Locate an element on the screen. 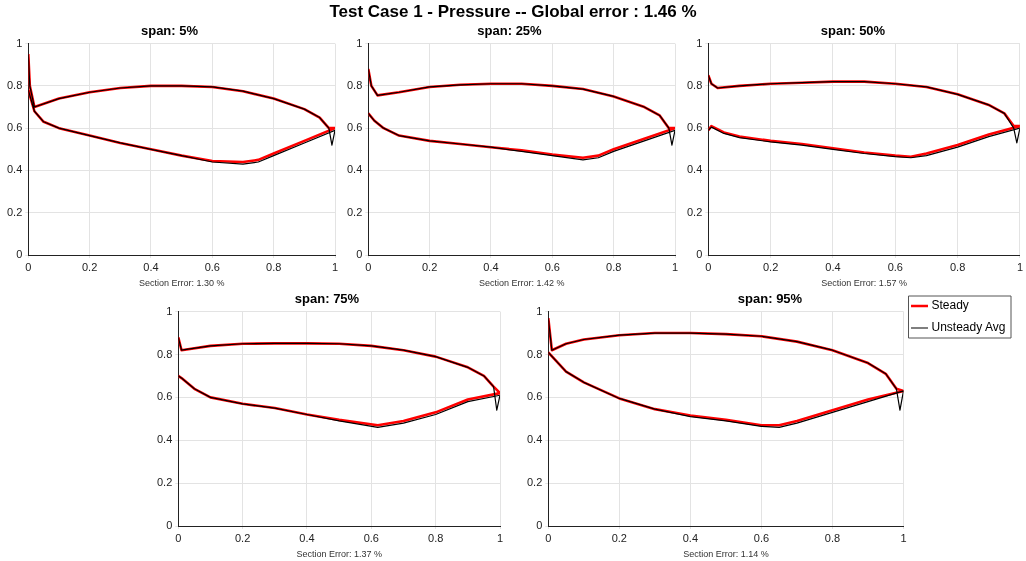 The height and width of the screenshot is (561, 1026). x-axis-title: Section Error: 1.57 % is located at coordinates (864, 283).